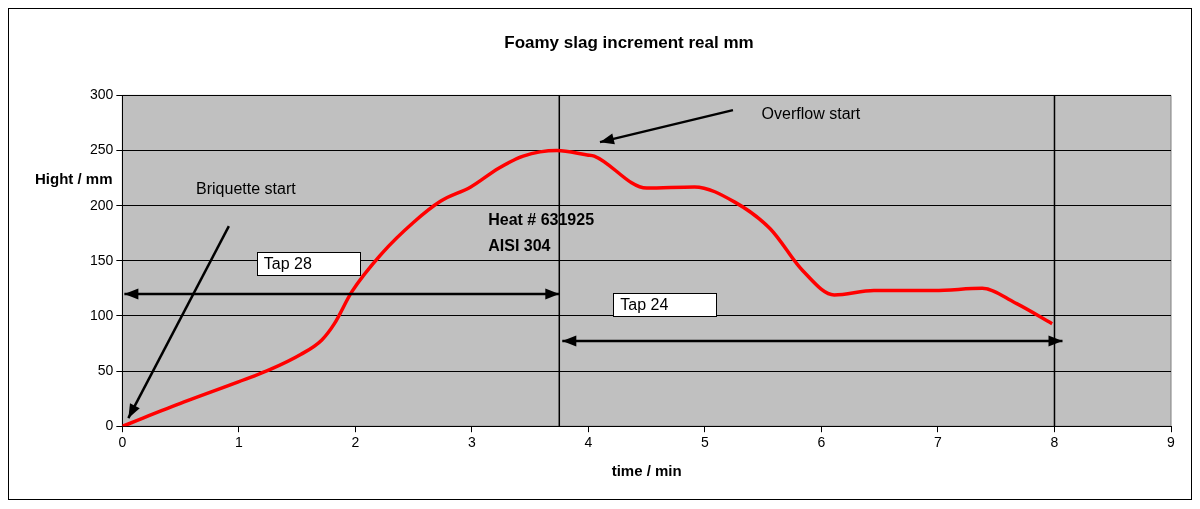 The width and height of the screenshot is (1200, 509). Describe the element at coordinates (102, 149) in the screenshot. I see `y-tick-label: 250` at that location.